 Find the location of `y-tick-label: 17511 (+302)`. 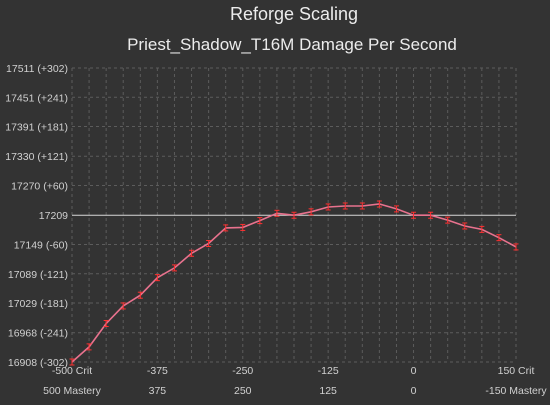

y-tick-label: 17511 (+302) is located at coordinates (37, 69).